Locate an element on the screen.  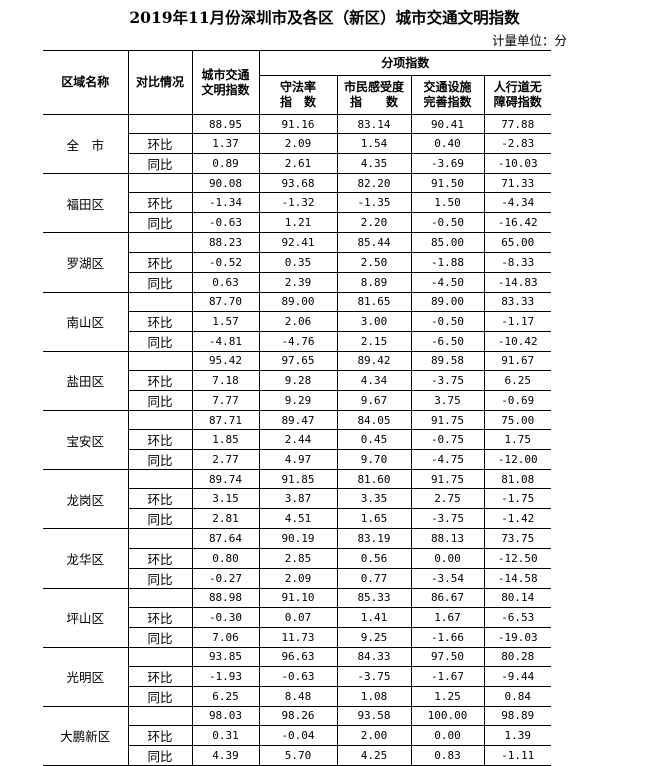
table-row: 同比 0.89 2.61 4.35 -3.69 -10.03 is located at coordinates (297, 164).